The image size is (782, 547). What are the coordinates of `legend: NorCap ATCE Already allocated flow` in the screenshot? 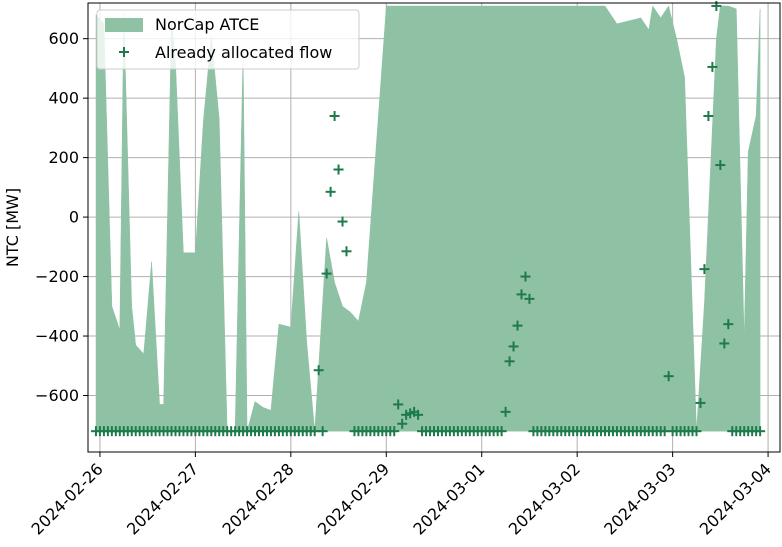 It's located at (228, 39).